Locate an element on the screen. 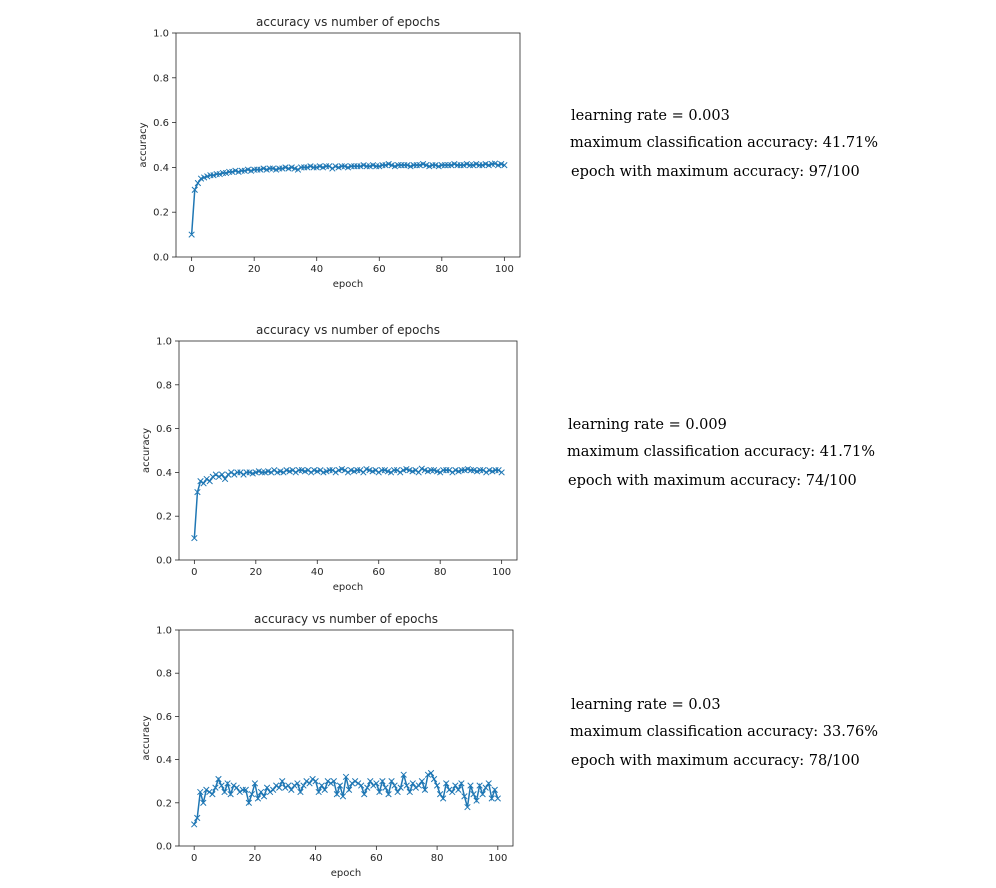 This screenshot has height=888, width=996. y-tick-label: 1.0 is located at coordinates (161, 34).